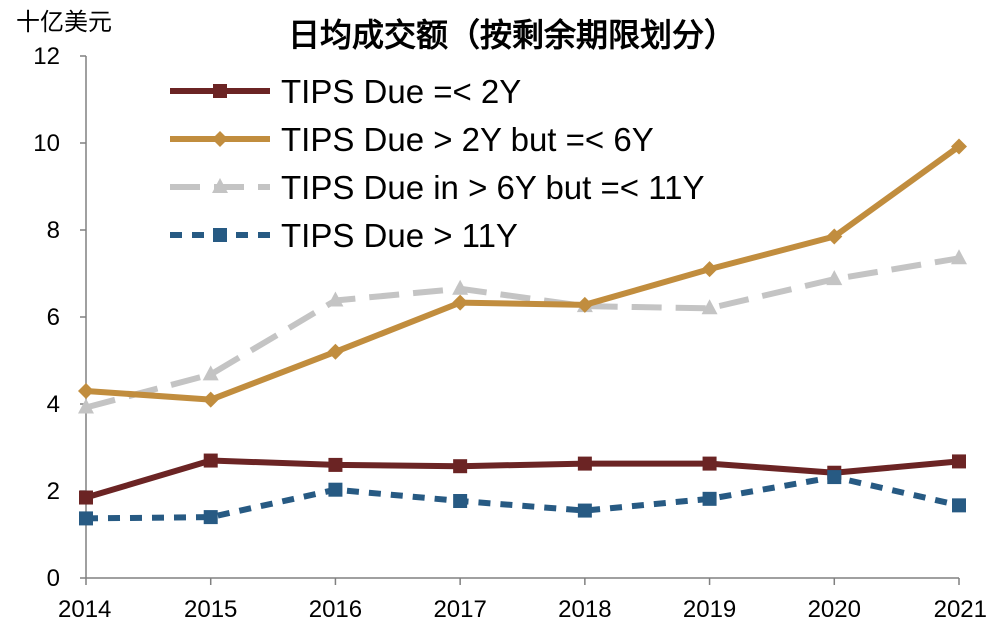  I want to click on legend-item: TIPS Due > 2Y but =< 6Y, so click(412, 139).